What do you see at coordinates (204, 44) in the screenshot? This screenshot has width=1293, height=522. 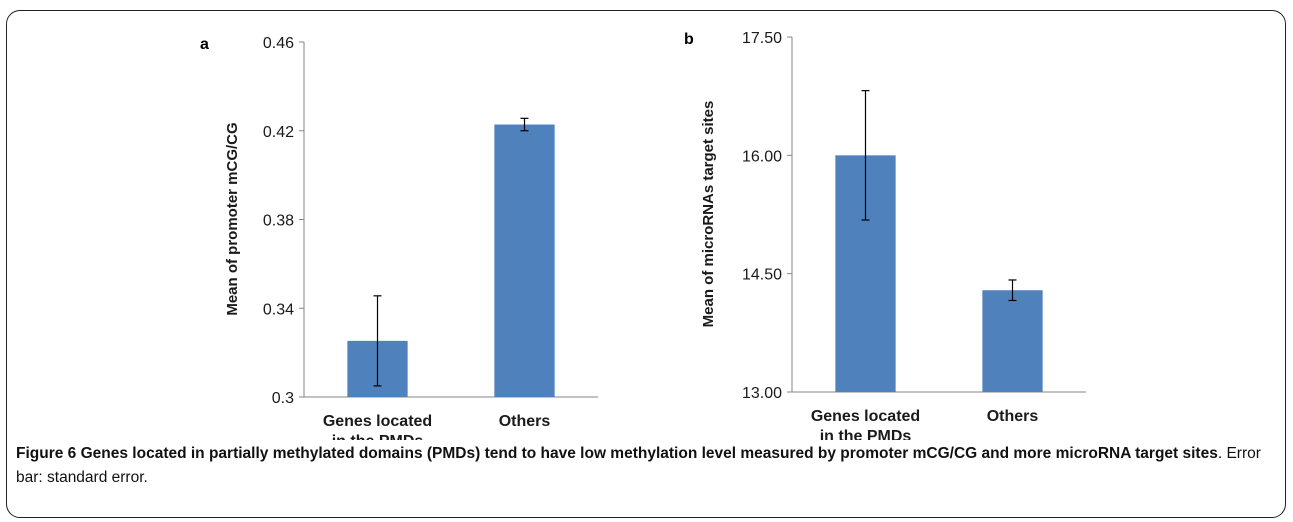 I see `panel-a-letter: a` at bounding box center [204, 44].